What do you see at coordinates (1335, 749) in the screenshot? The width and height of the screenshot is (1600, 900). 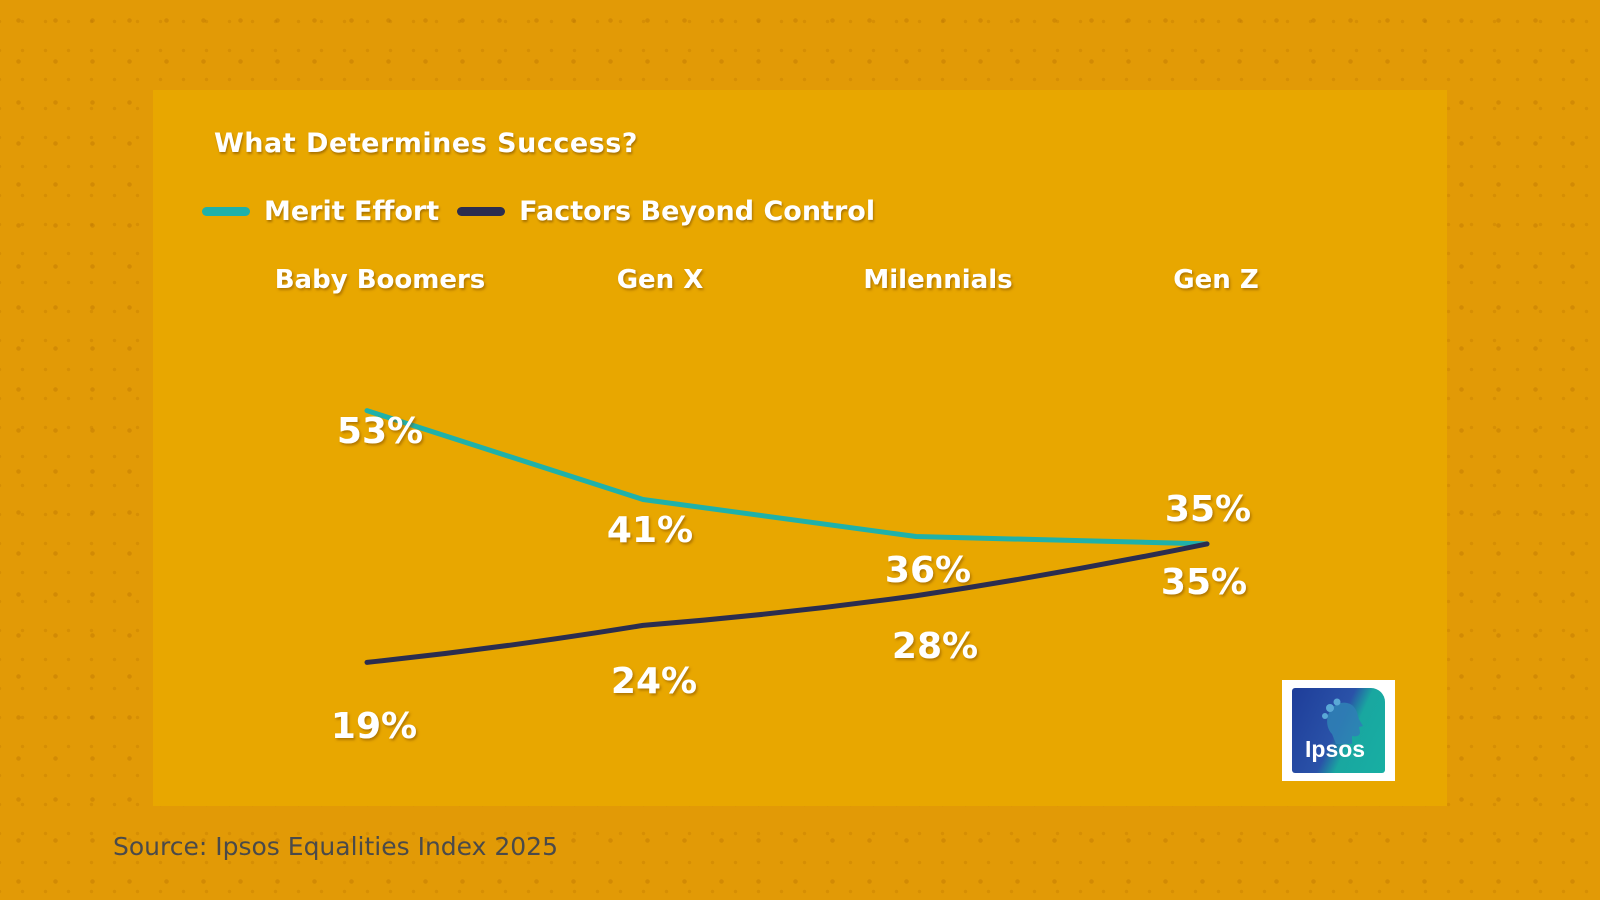 I see `ipsos-logo-text: Ipsos` at bounding box center [1335, 749].